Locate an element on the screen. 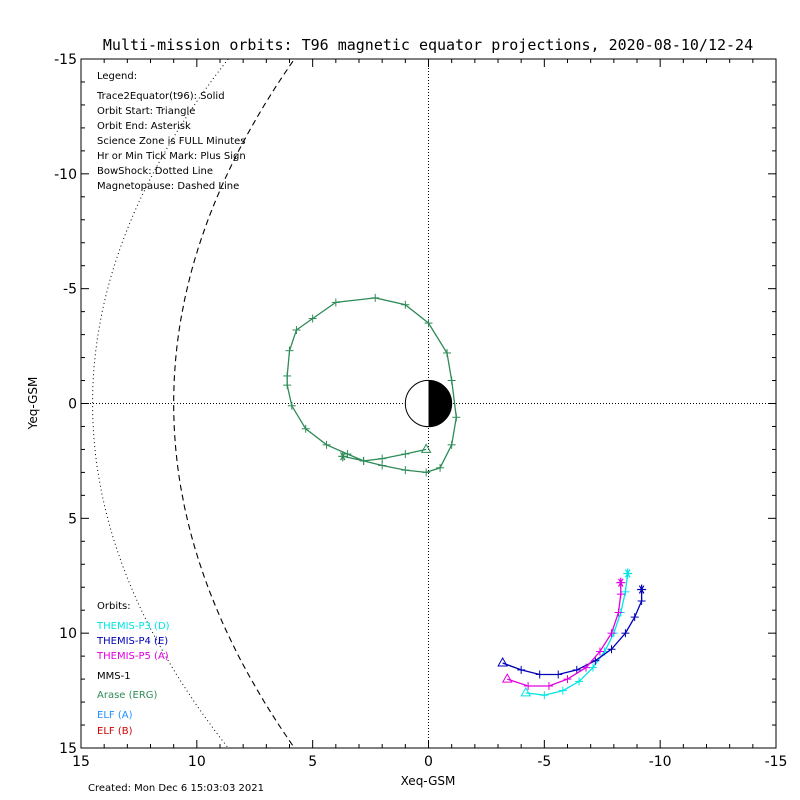  legend-entry: Trace2Equator(t96): Solid is located at coordinates (160, 96).